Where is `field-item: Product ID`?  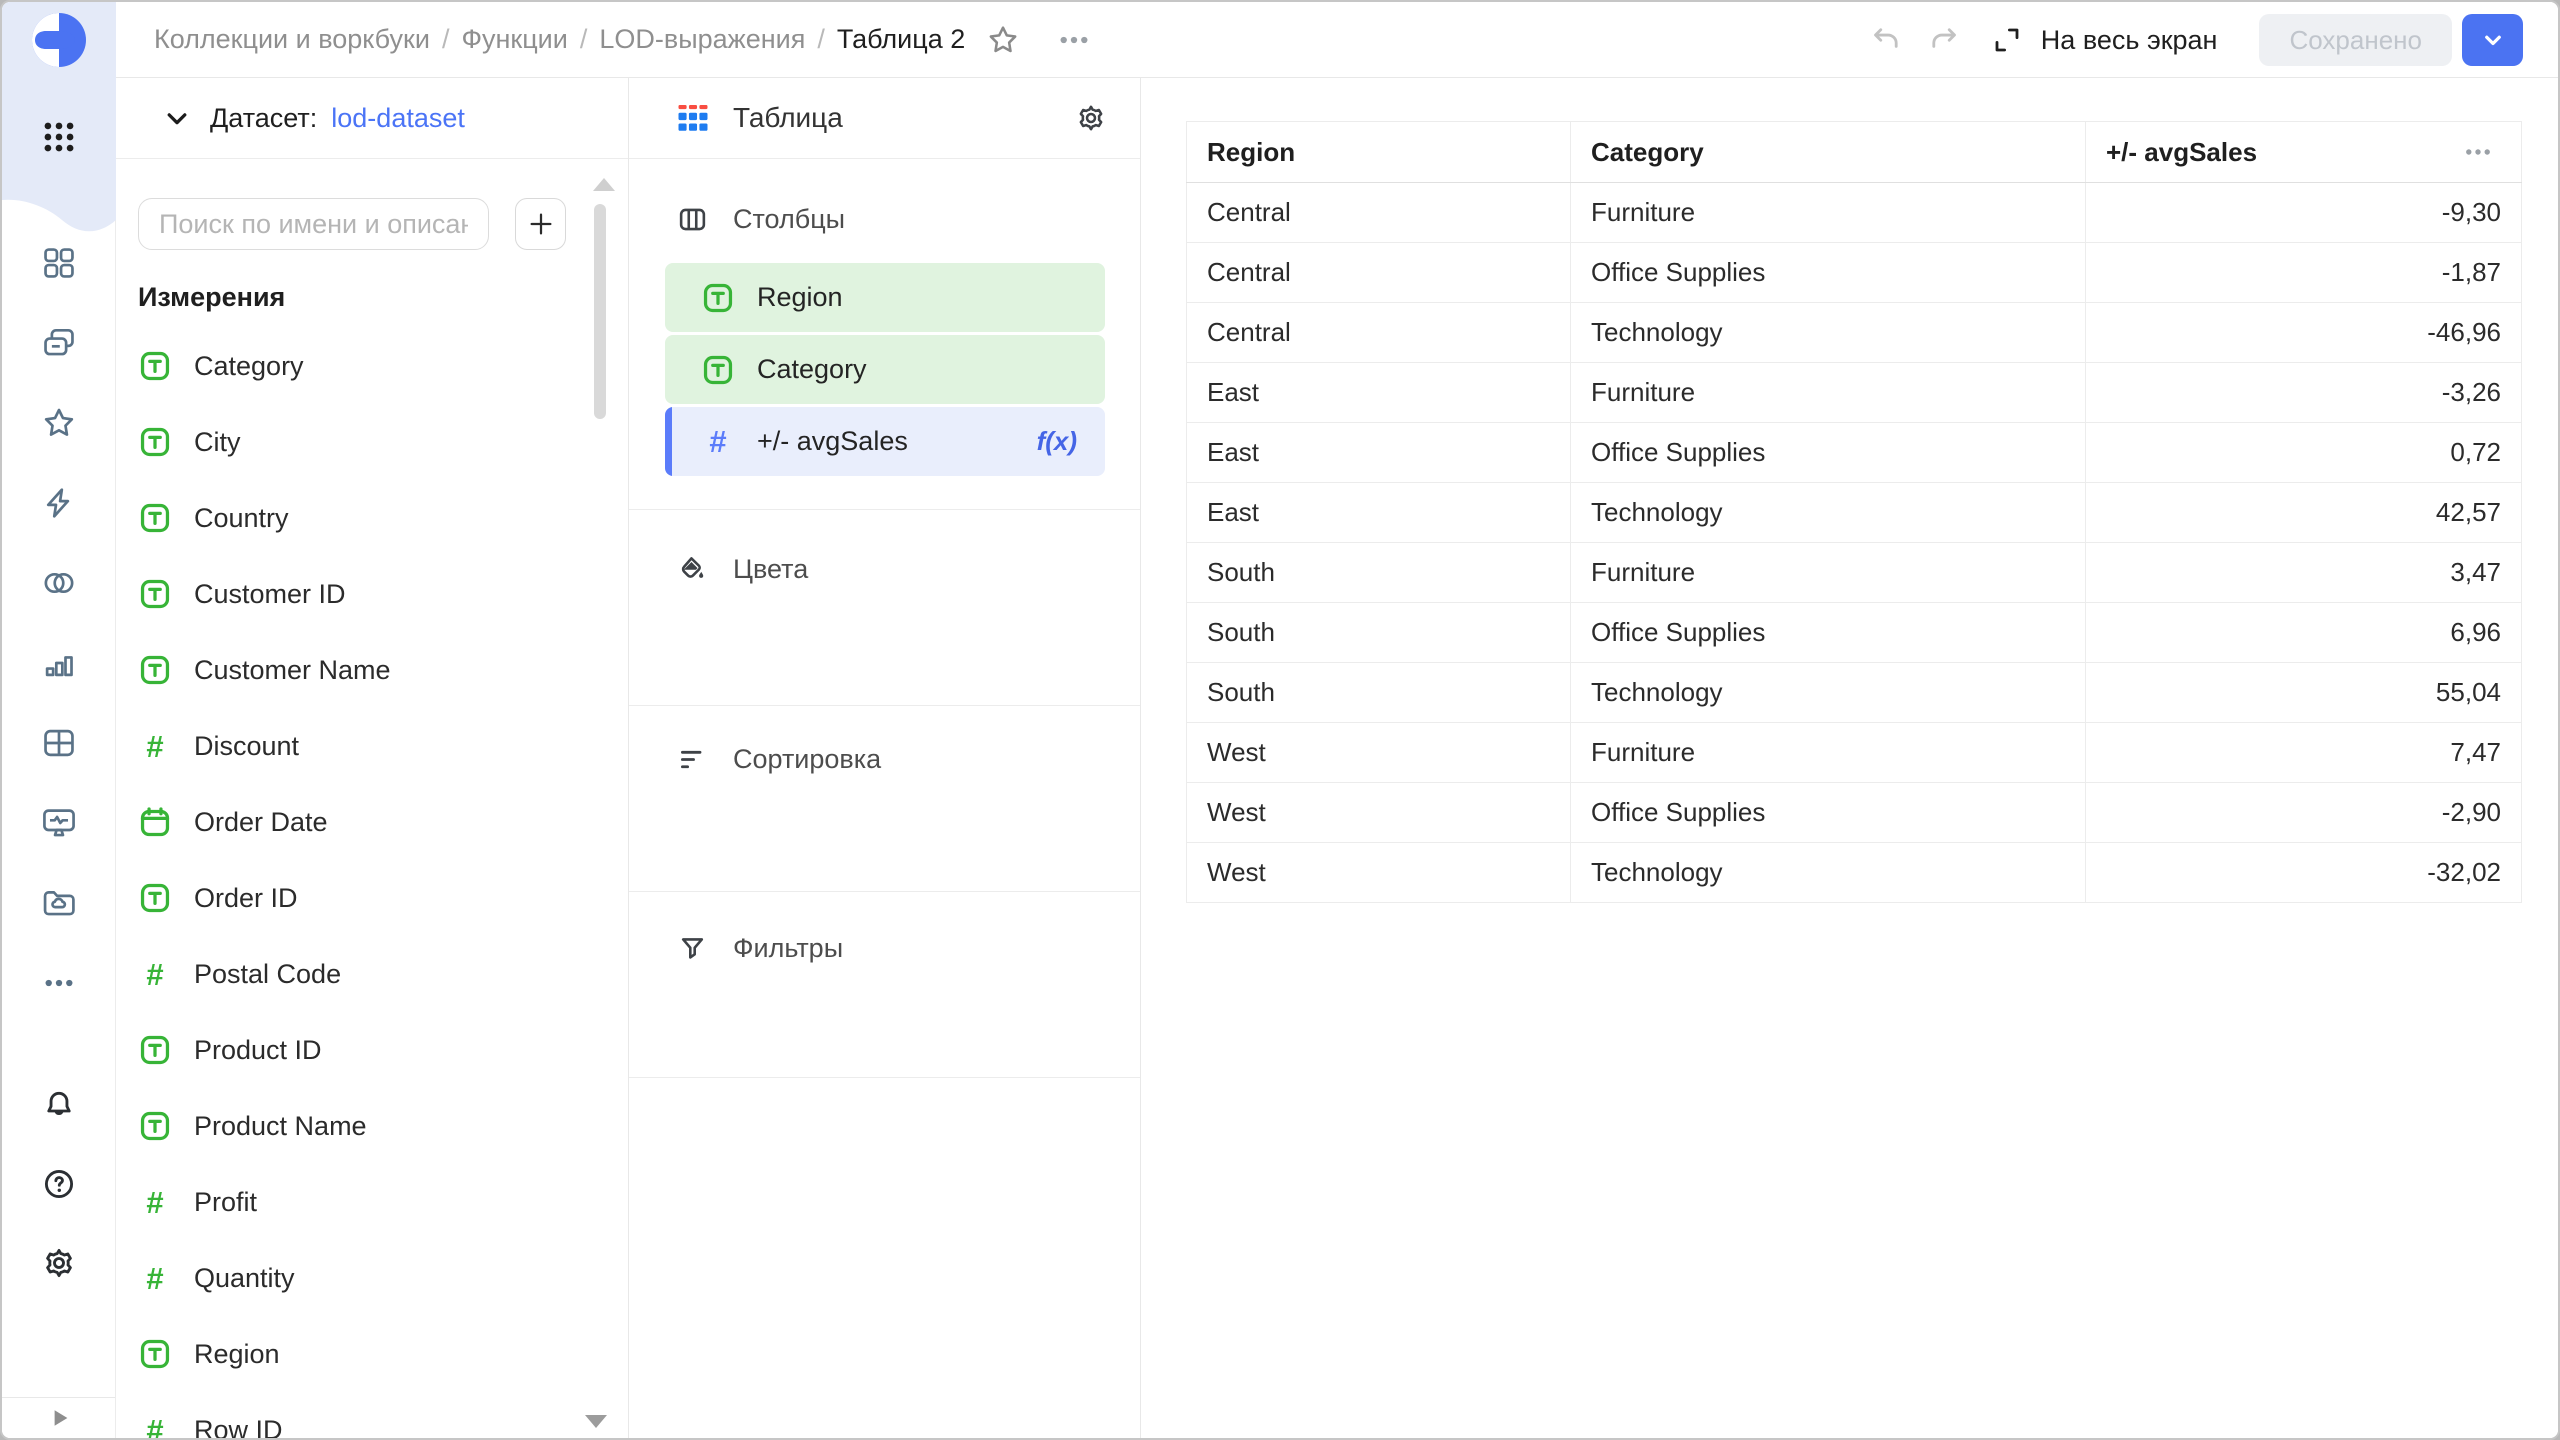
field-item: Product ID is located at coordinates (351, 1050).